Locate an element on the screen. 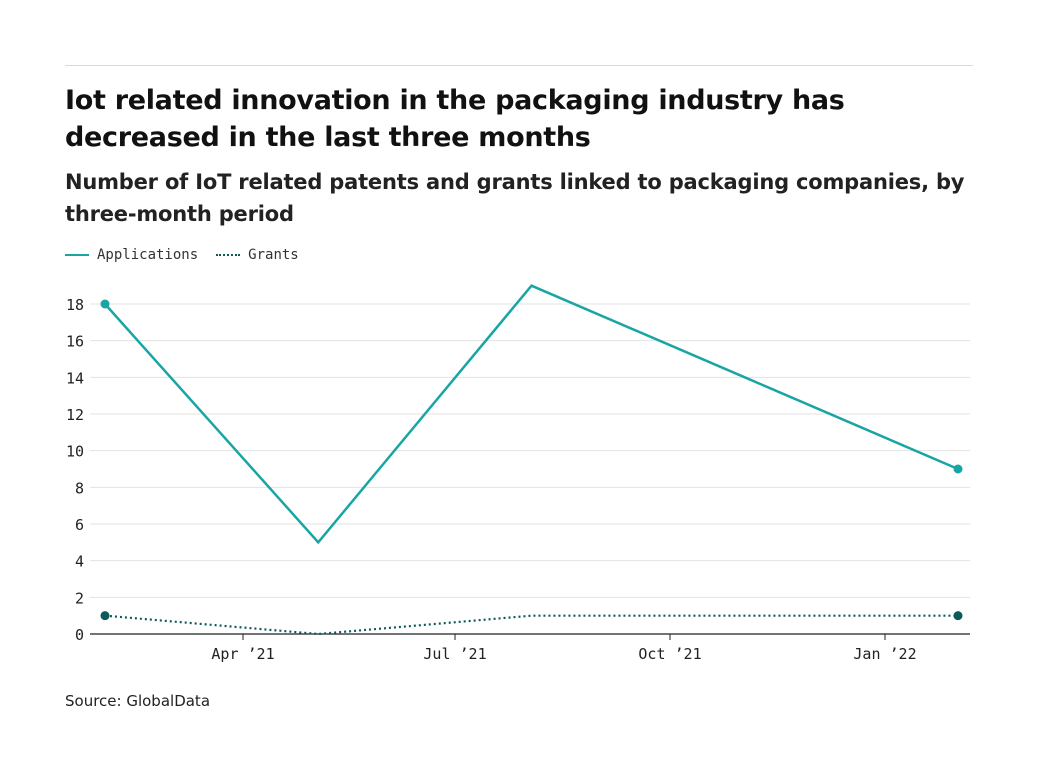  y-tick-label: 2 is located at coordinates (79, 598).